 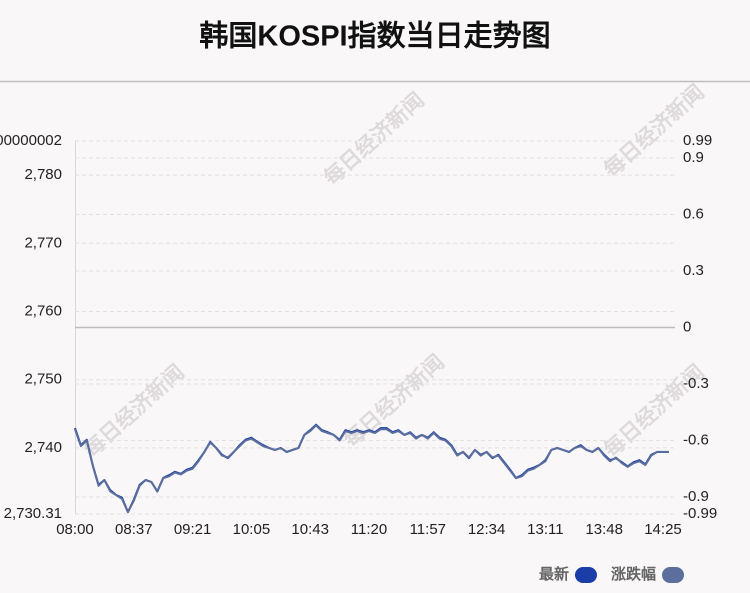 What do you see at coordinates (487, 529) in the screenshot?
I see `x-tick-label: 12:34` at bounding box center [487, 529].